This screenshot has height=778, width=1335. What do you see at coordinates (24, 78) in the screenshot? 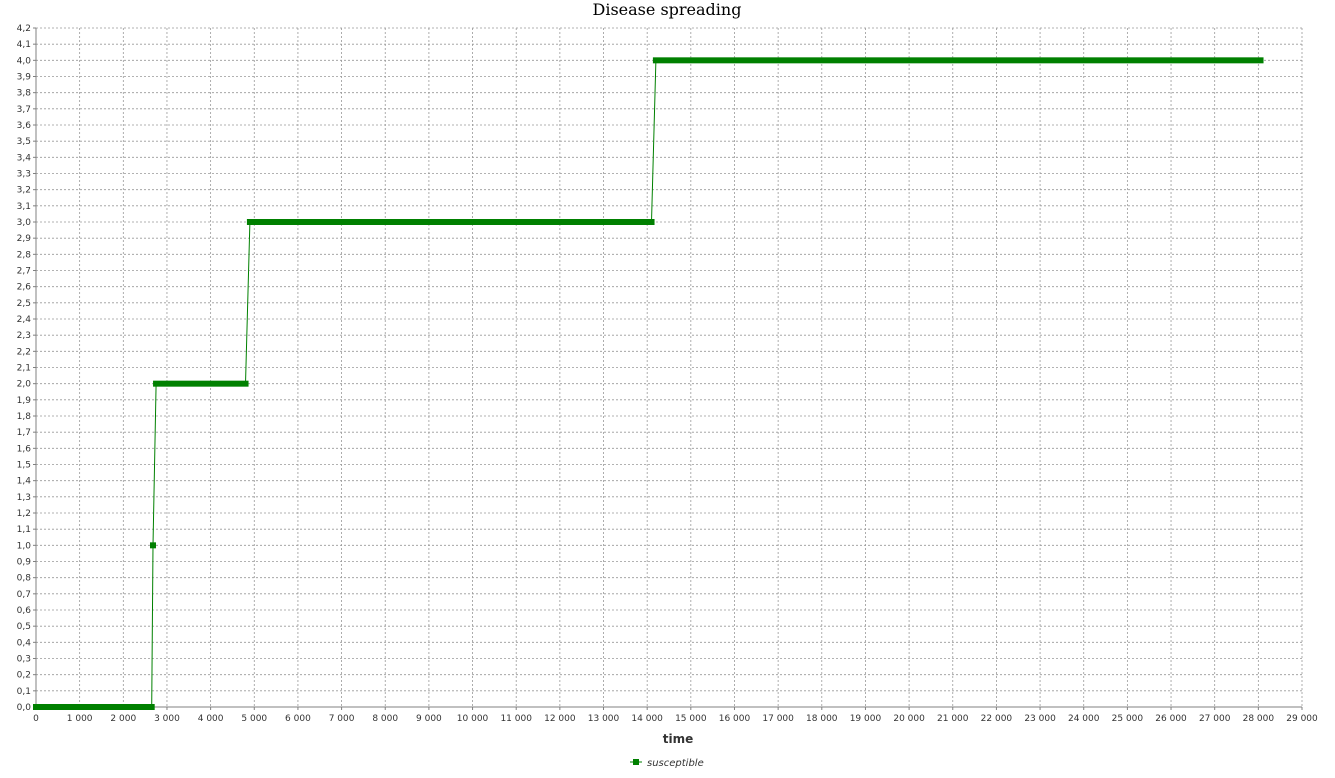
I see `y-tick-label: 3,9` at bounding box center [24, 78].